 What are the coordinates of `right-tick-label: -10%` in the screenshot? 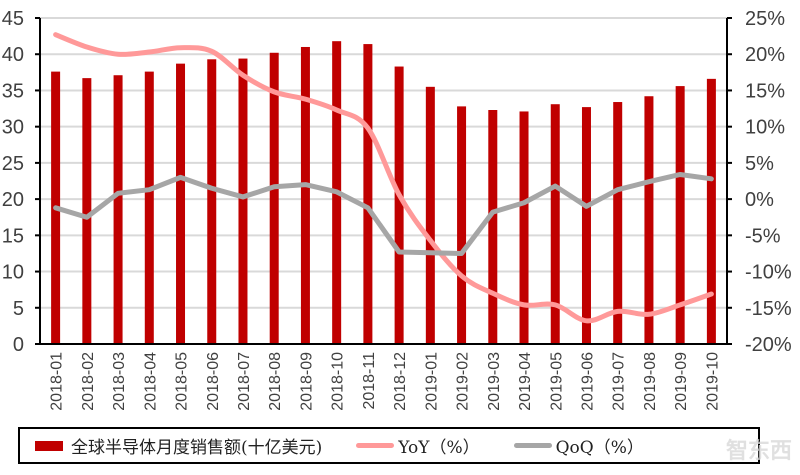 It's located at (768, 273).